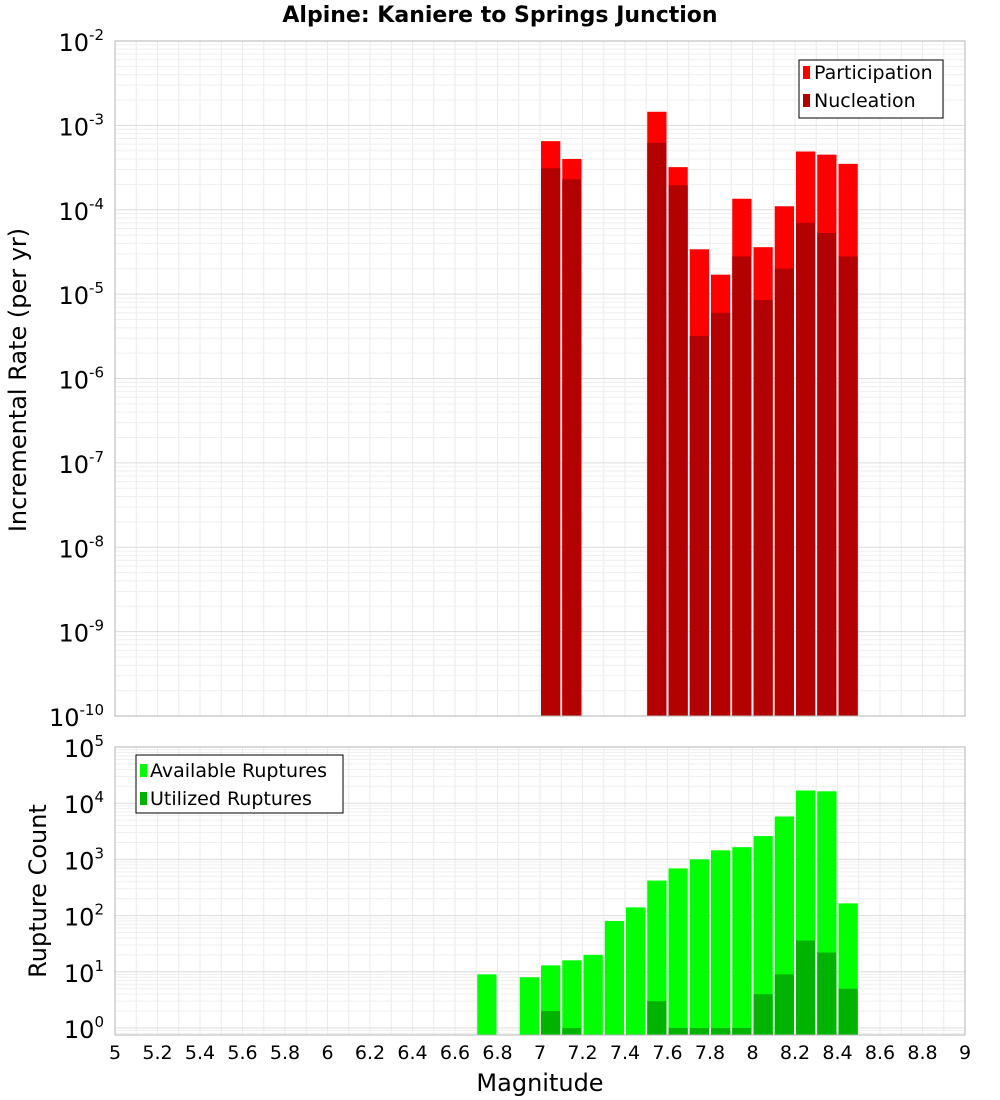 The width and height of the screenshot is (1000, 1100). What do you see at coordinates (38, 891) in the screenshot?
I see `bottom-y-axis-label: Rupture Count` at bounding box center [38, 891].